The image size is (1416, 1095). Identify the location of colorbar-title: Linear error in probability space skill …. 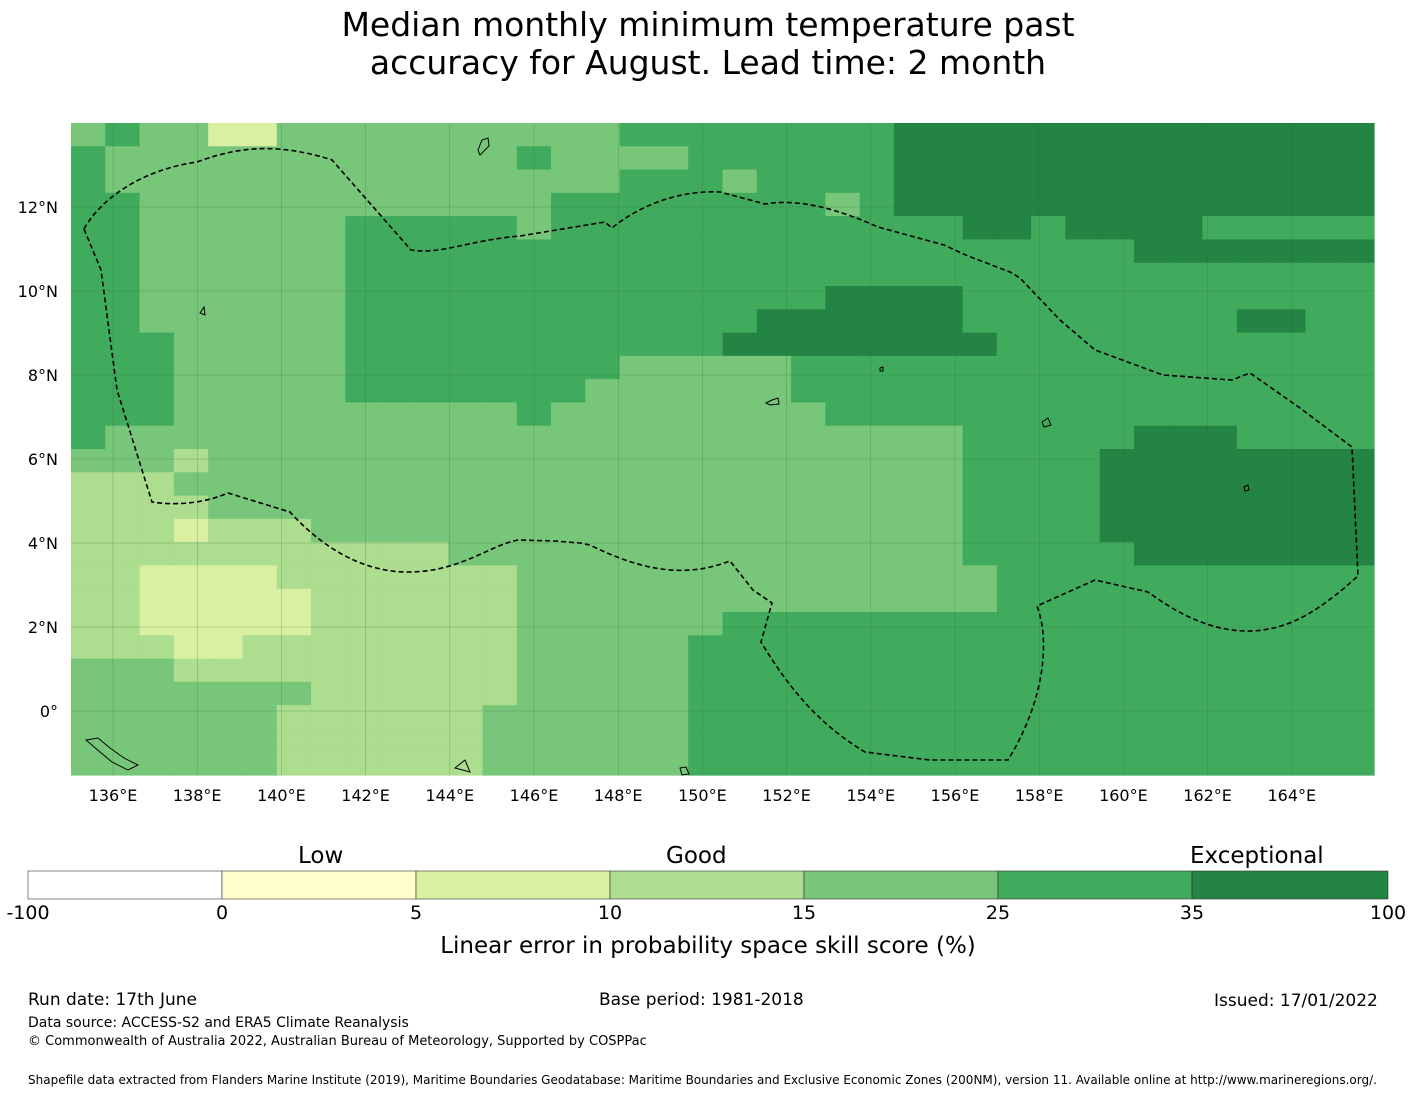
(708, 946).